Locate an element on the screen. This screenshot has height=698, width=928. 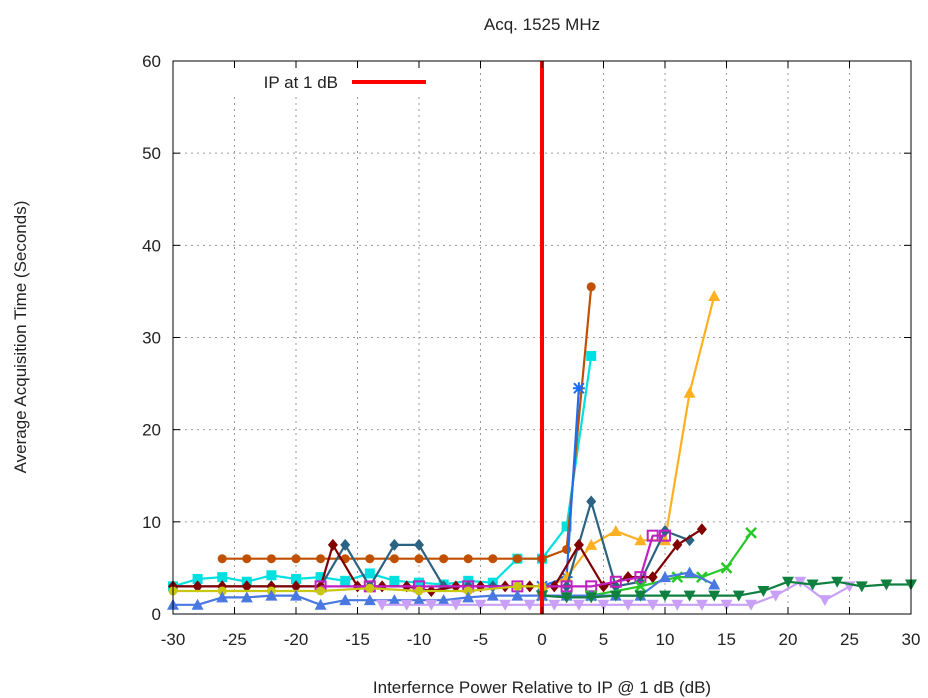
y-tick-label: 30 is located at coordinates (151, 338).